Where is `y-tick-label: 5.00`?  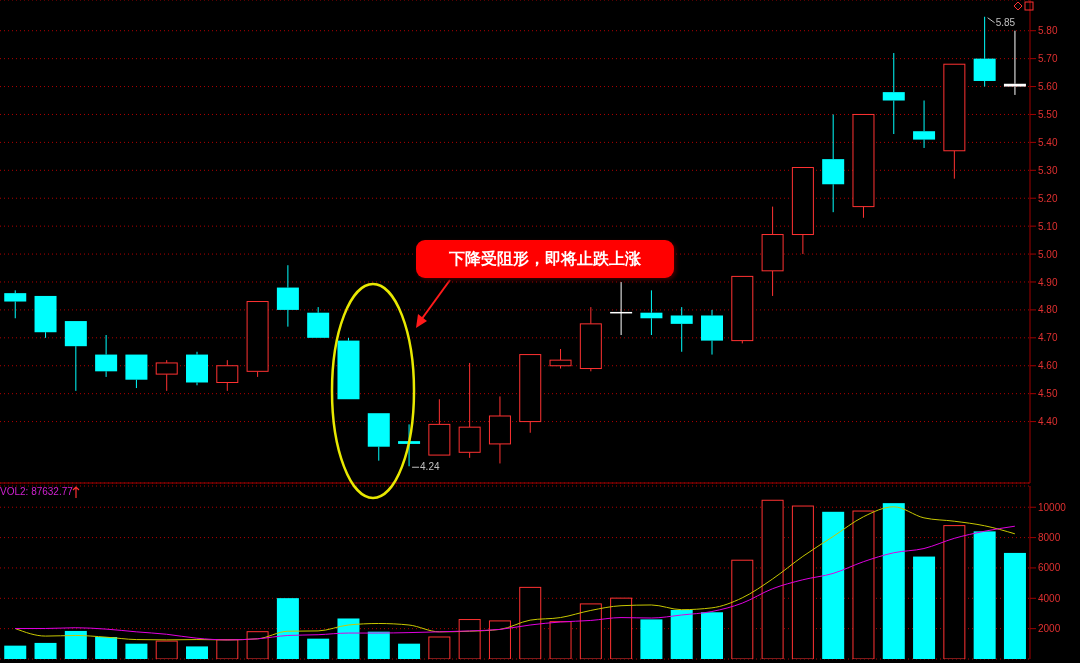 y-tick-label: 5.00 is located at coordinates (1048, 254).